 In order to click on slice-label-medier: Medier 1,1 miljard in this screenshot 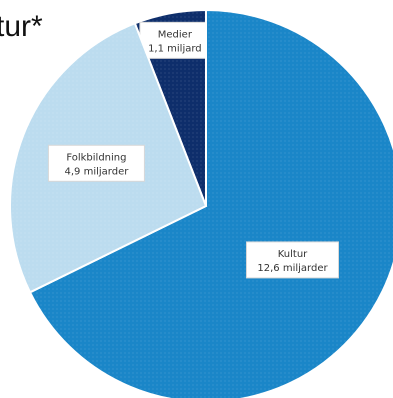, I will do `click(175, 40)`.